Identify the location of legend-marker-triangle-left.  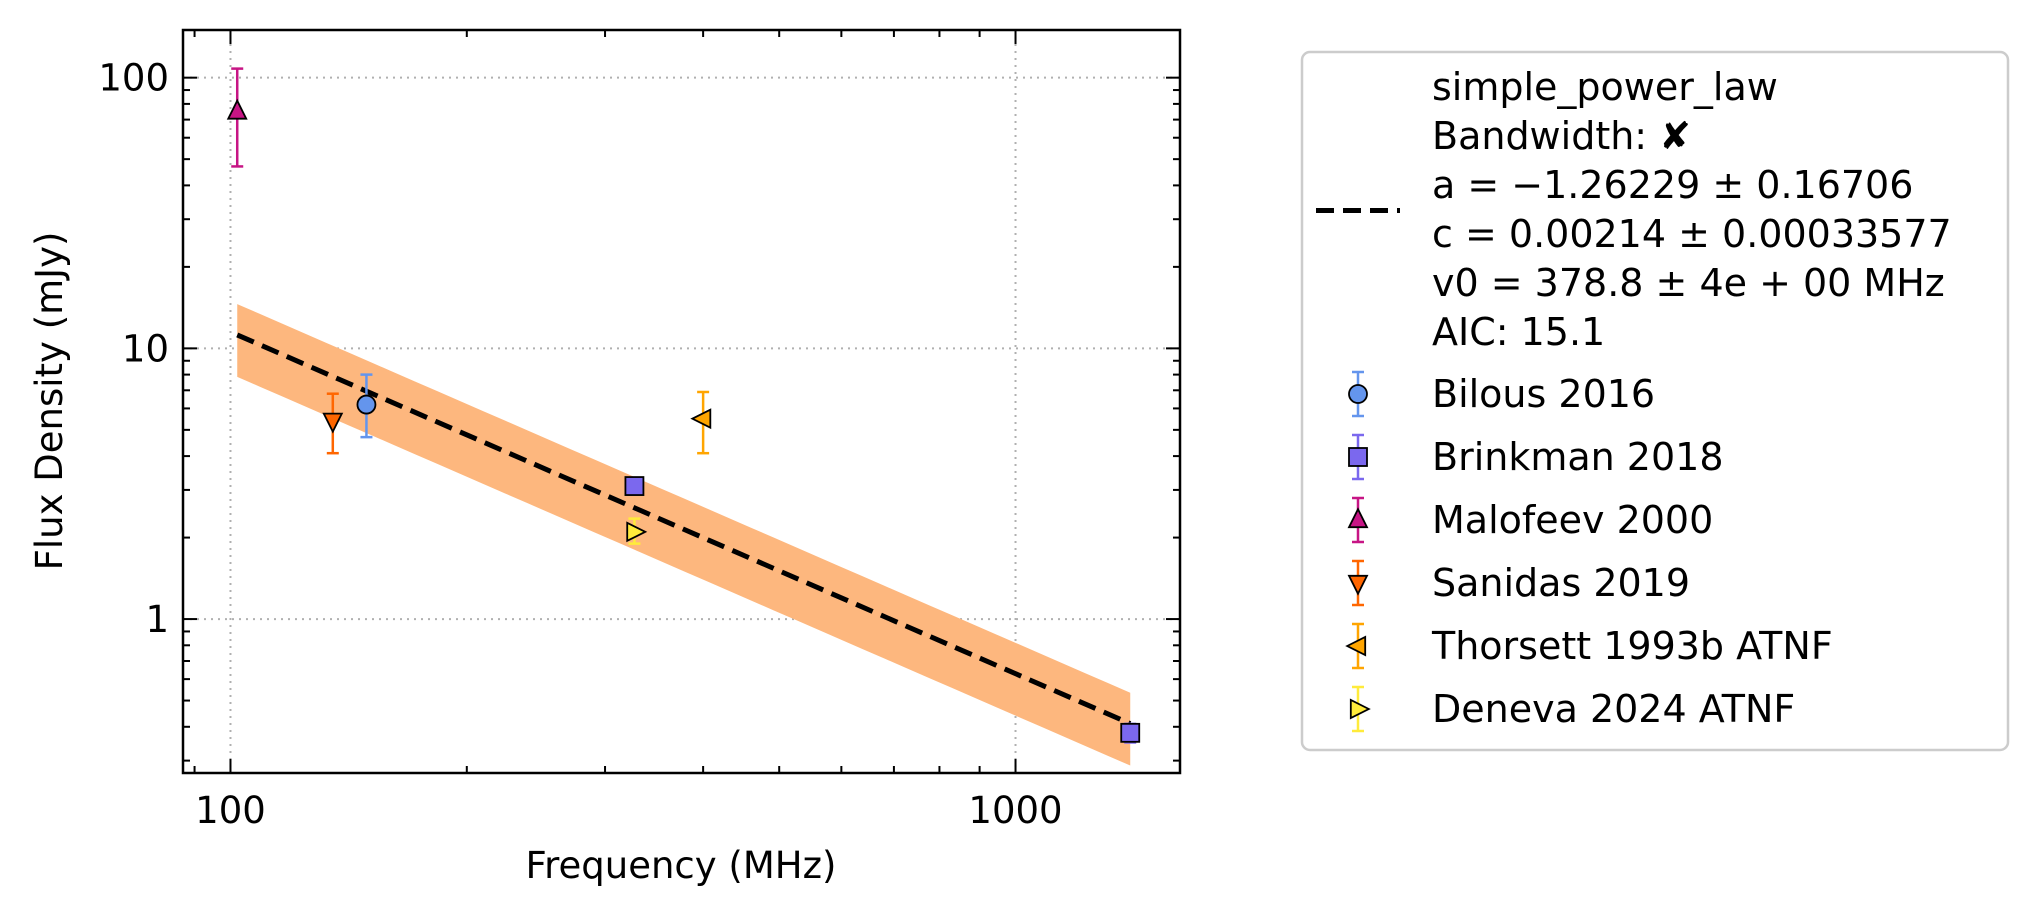
(1356, 646).